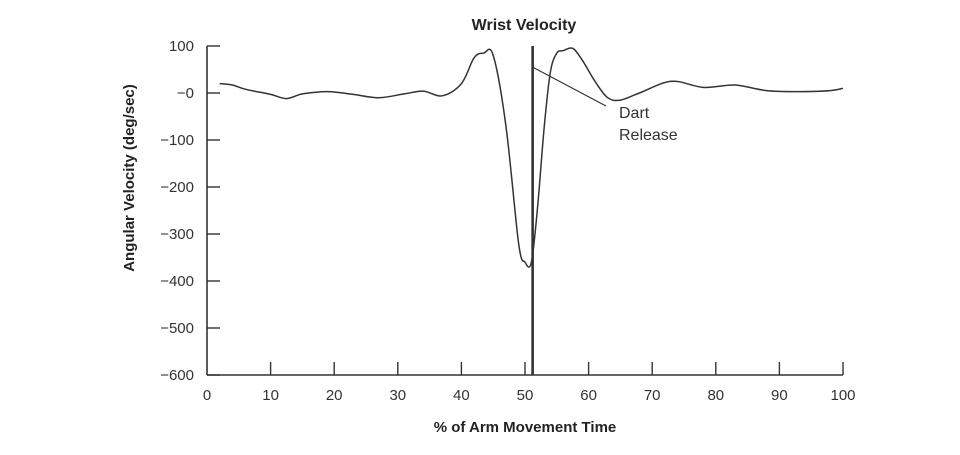 This screenshot has height=455, width=960. Describe the element at coordinates (569, 86) in the screenshot. I see `dart-release-leader-line` at that location.